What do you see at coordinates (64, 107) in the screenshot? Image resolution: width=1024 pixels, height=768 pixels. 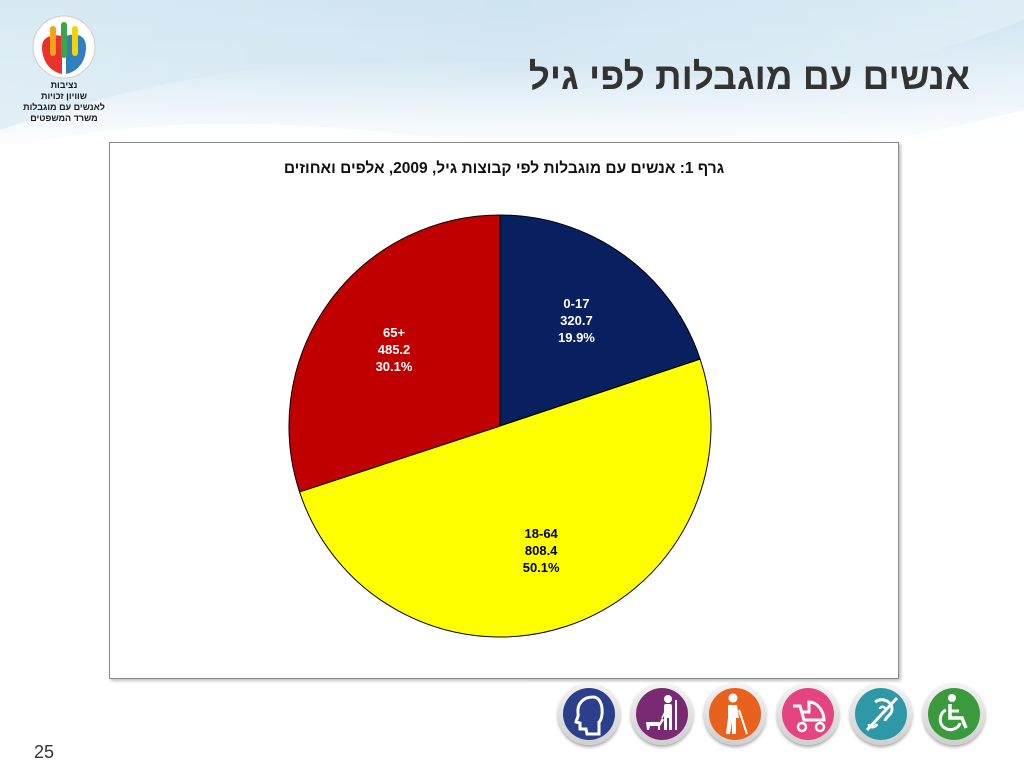 I see `logo-line-3: לאנשים עם מוגבלות` at bounding box center [64, 107].